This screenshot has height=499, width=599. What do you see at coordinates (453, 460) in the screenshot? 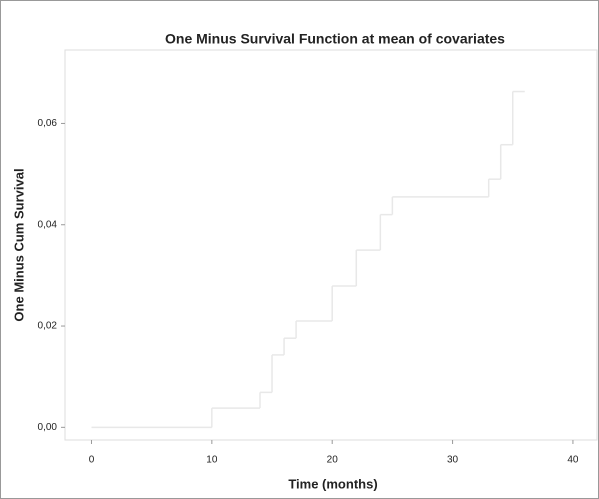
I see `x-tick-label: 30` at bounding box center [453, 460].